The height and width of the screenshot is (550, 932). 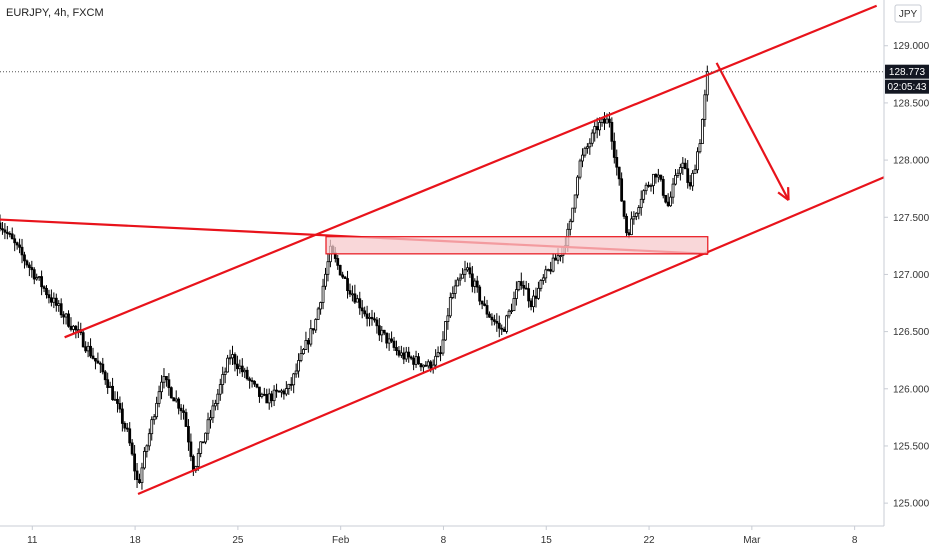 I want to click on time-tick-label: 15, so click(x=547, y=540).